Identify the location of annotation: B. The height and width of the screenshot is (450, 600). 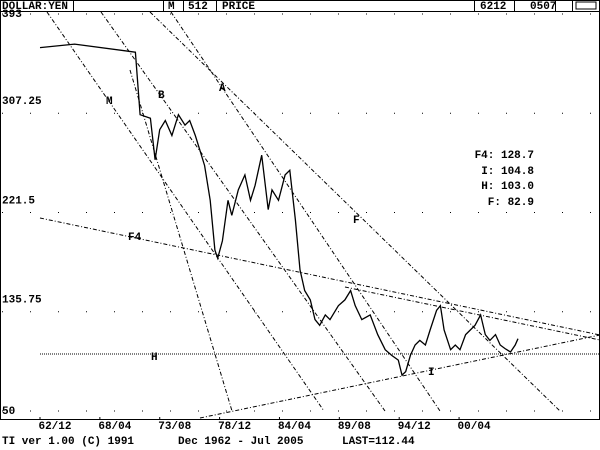
(161, 96).